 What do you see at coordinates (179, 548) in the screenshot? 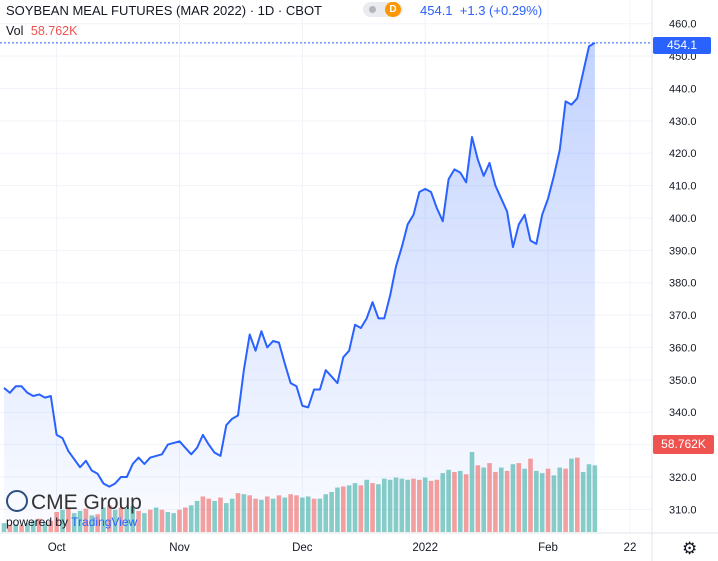
I see `x-tick-label: Nov` at bounding box center [179, 548].